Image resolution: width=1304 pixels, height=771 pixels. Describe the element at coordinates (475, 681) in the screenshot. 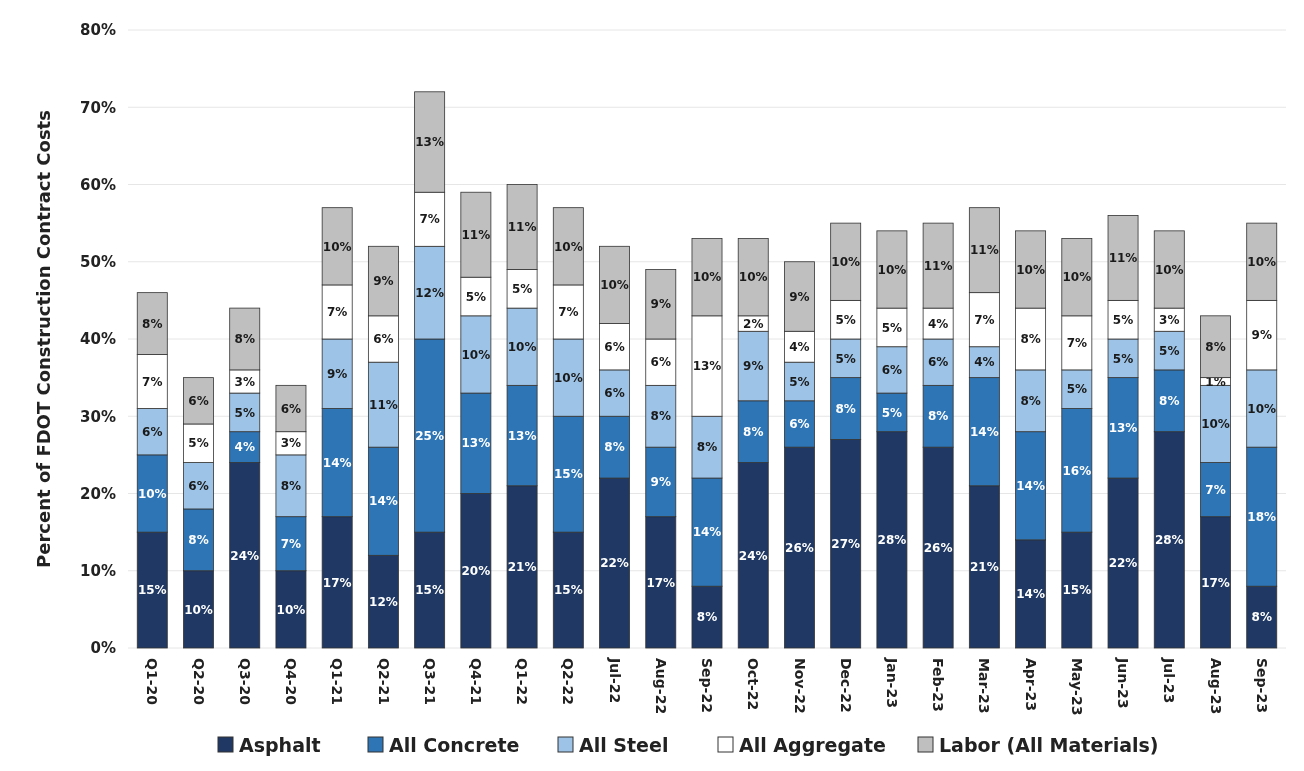

I see `x-tick-label: Q4-21` at that location.